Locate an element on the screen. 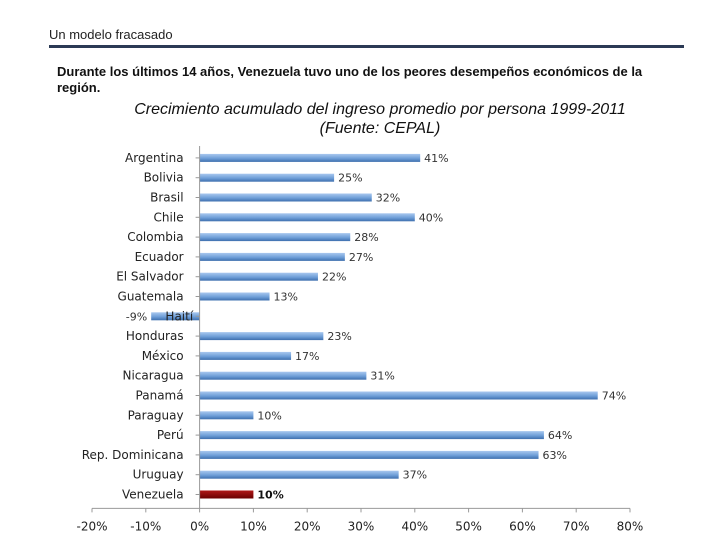 The height and width of the screenshot is (540, 720). bar-guatemala is located at coordinates (234, 296).